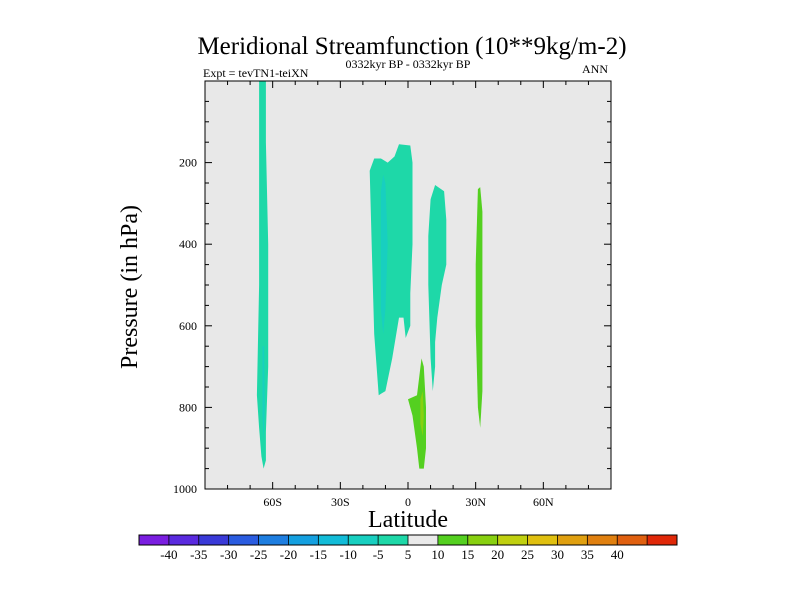  I want to click on colorbar-label: -10, so click(348, 554).